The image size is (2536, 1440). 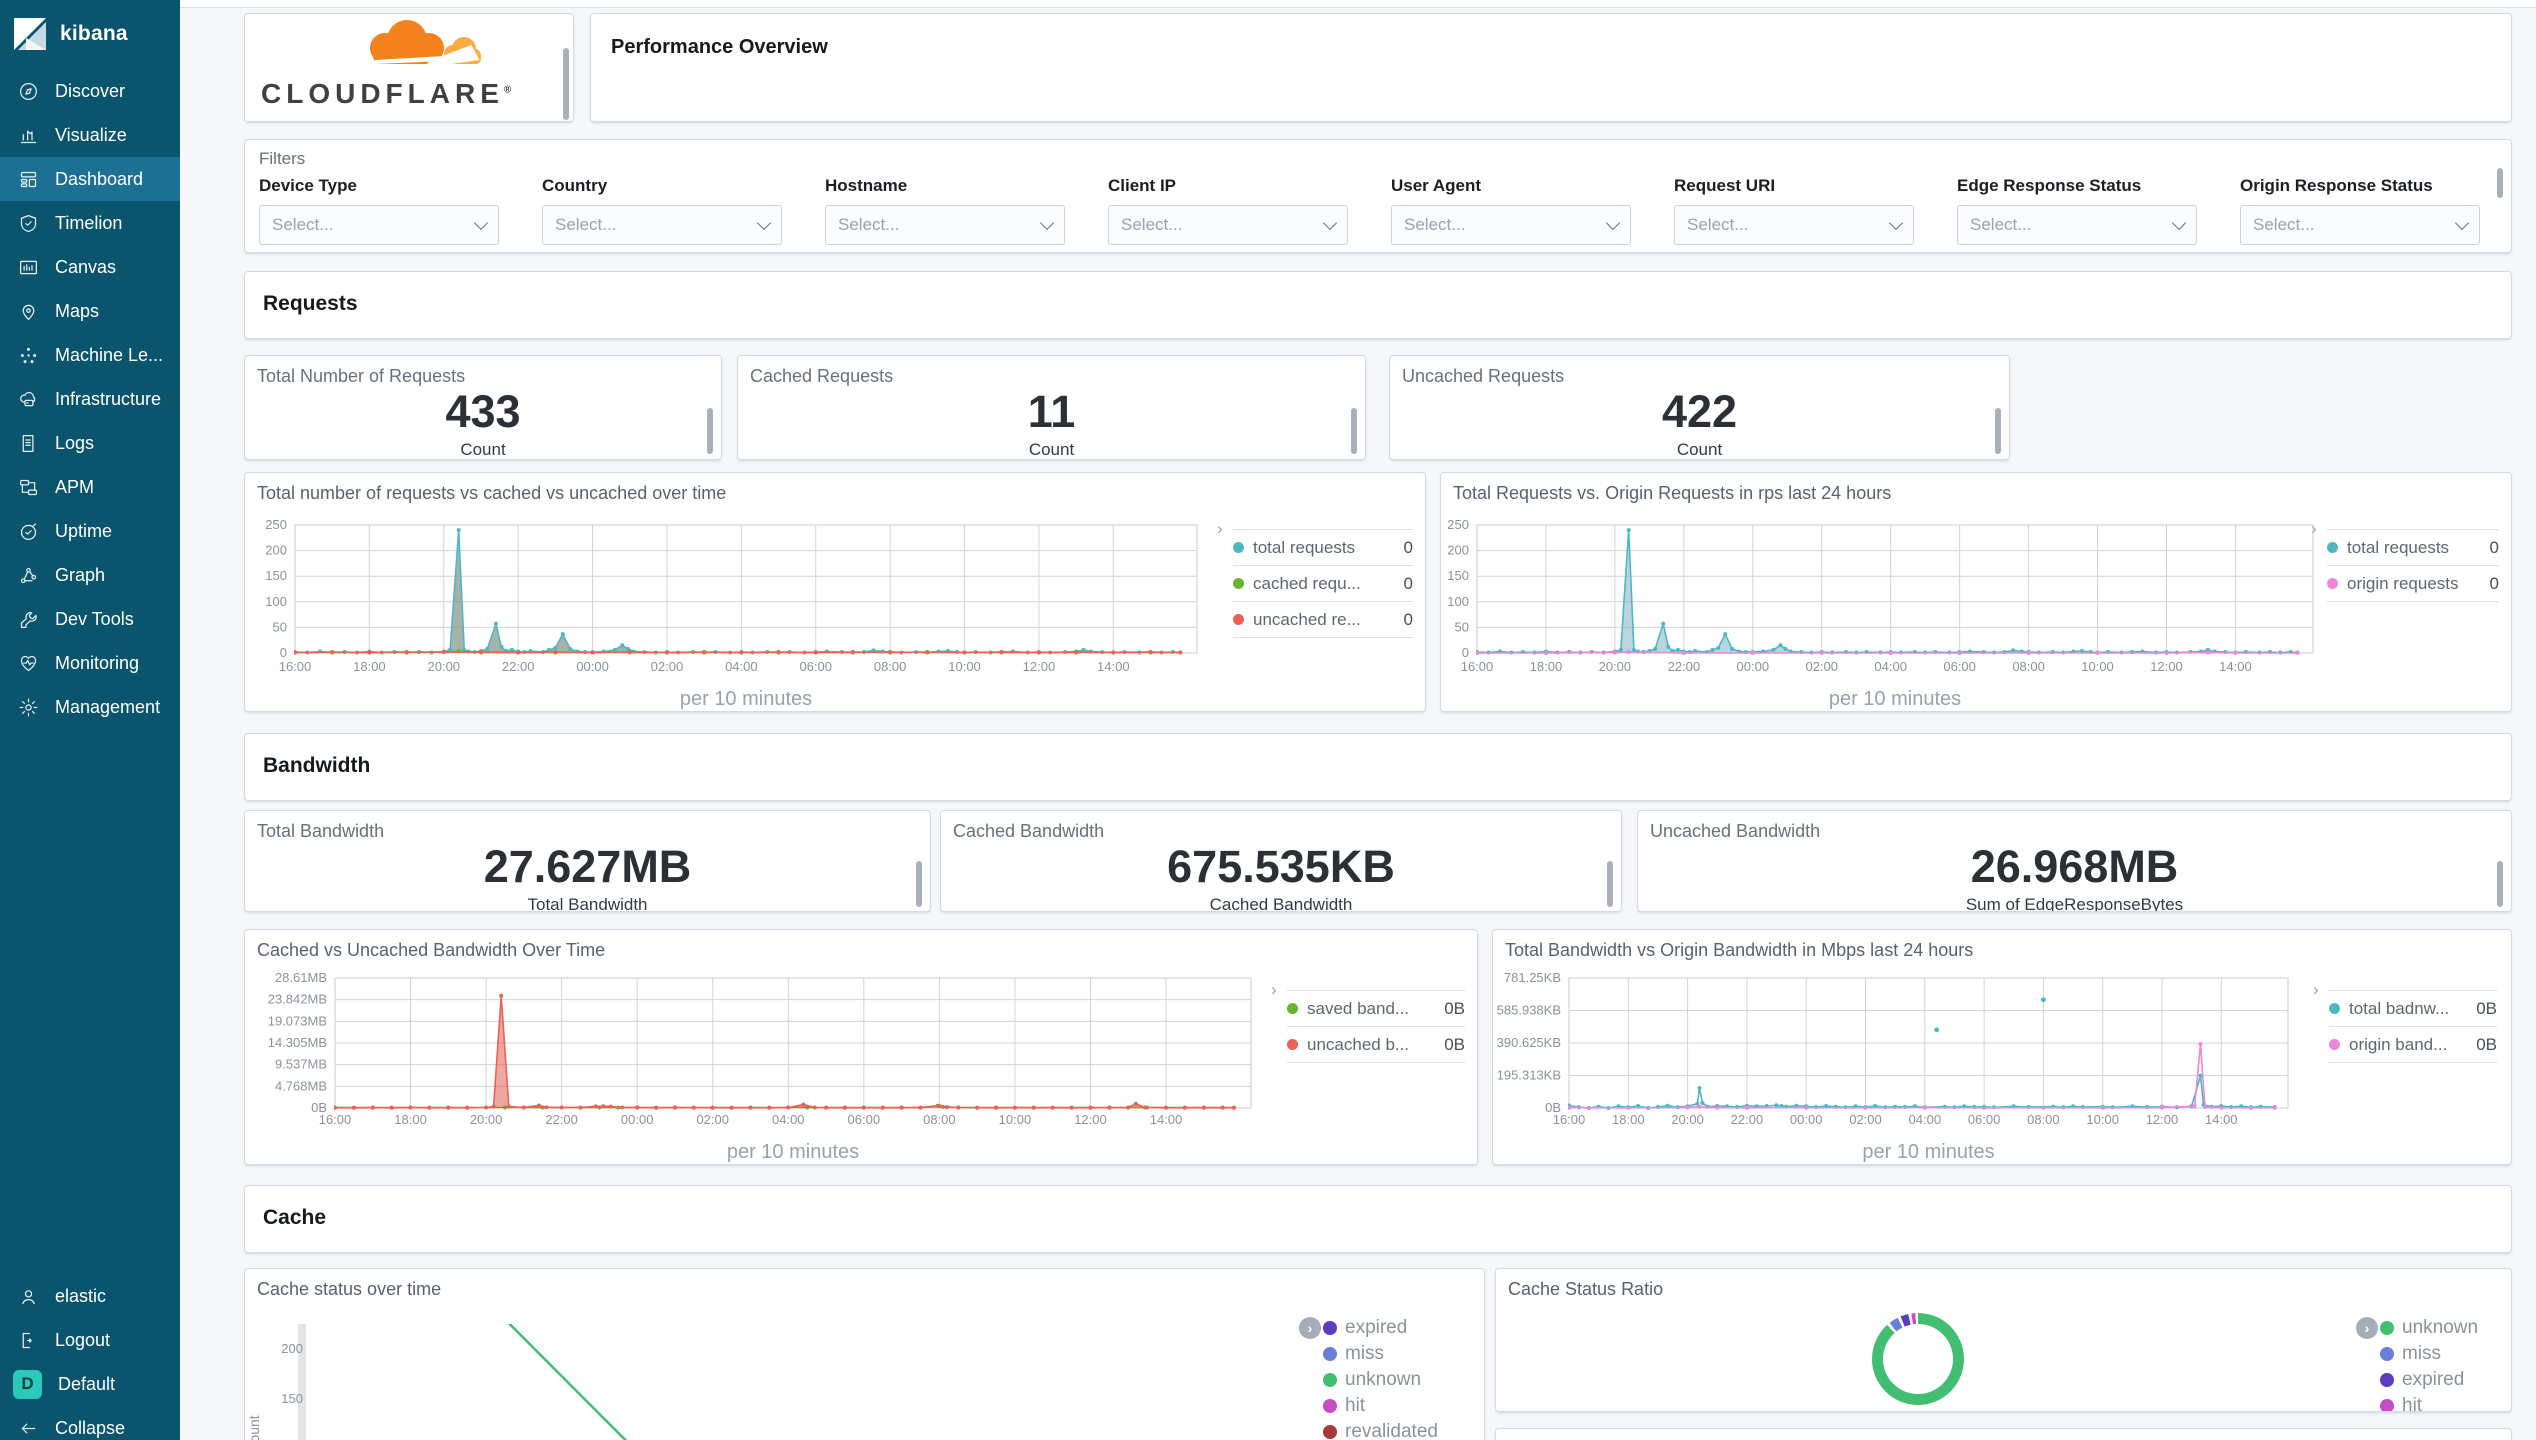 I want to click on sidebar-item-canvas: Canvas, so click(x=90, y=267).